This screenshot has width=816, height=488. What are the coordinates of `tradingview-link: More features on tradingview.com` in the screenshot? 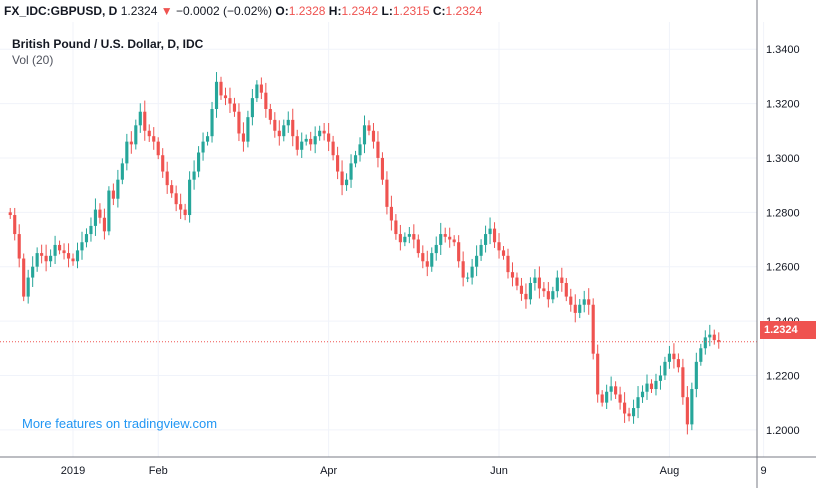 It's located at (120, 423).